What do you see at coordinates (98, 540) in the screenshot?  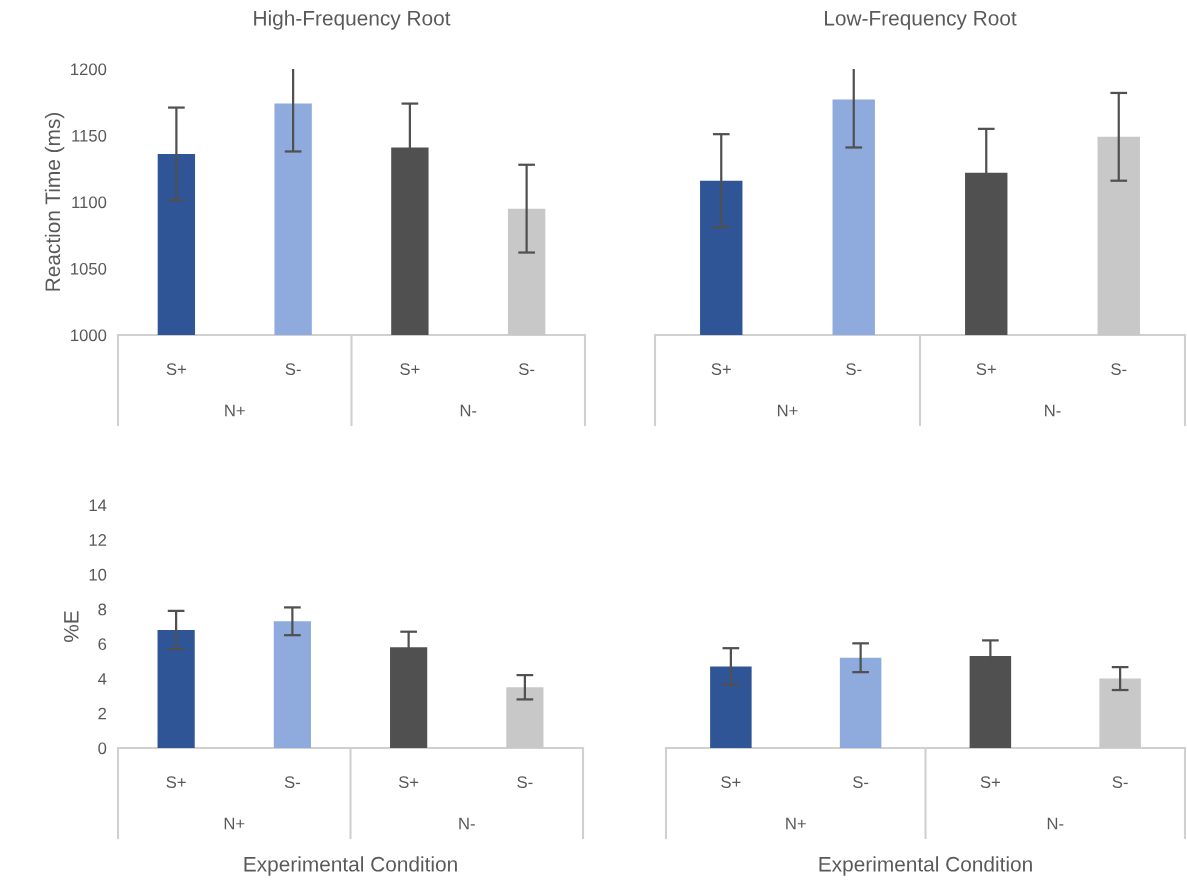 I see `y-tick-label: 12` at bounding box center [98, 540].